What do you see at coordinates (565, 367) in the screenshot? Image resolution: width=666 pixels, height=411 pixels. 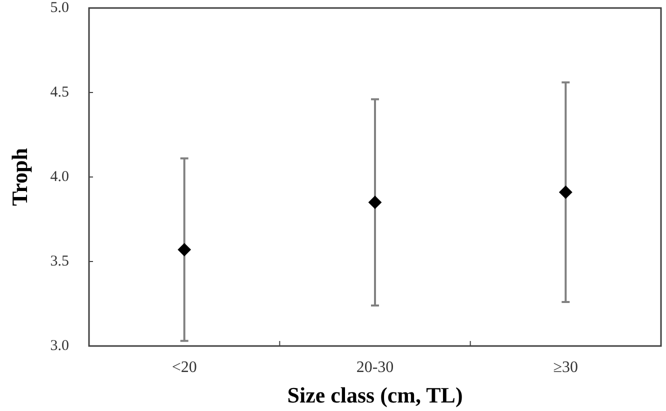 I see `x-tick-label: ≥30` at bounding box center [565, 367].